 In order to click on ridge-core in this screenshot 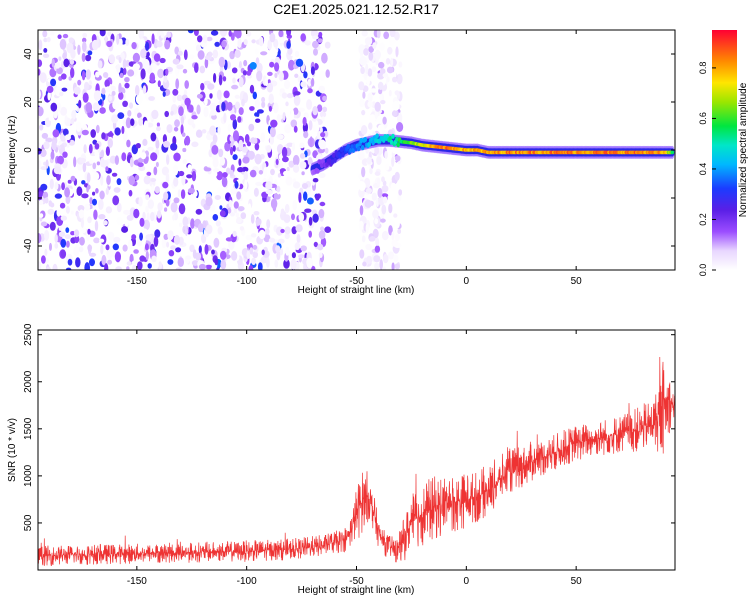, I will do `click(332, 162)`.